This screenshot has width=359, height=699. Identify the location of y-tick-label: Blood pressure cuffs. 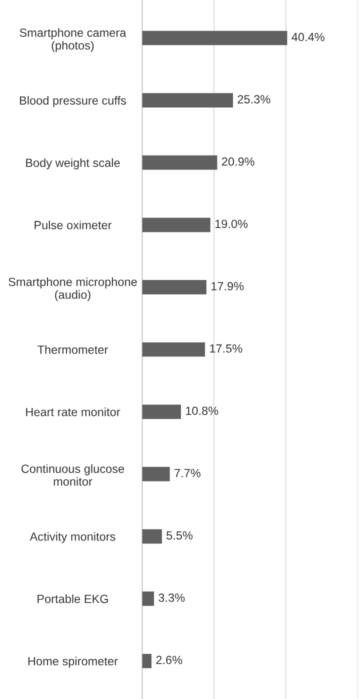
(73, 102).